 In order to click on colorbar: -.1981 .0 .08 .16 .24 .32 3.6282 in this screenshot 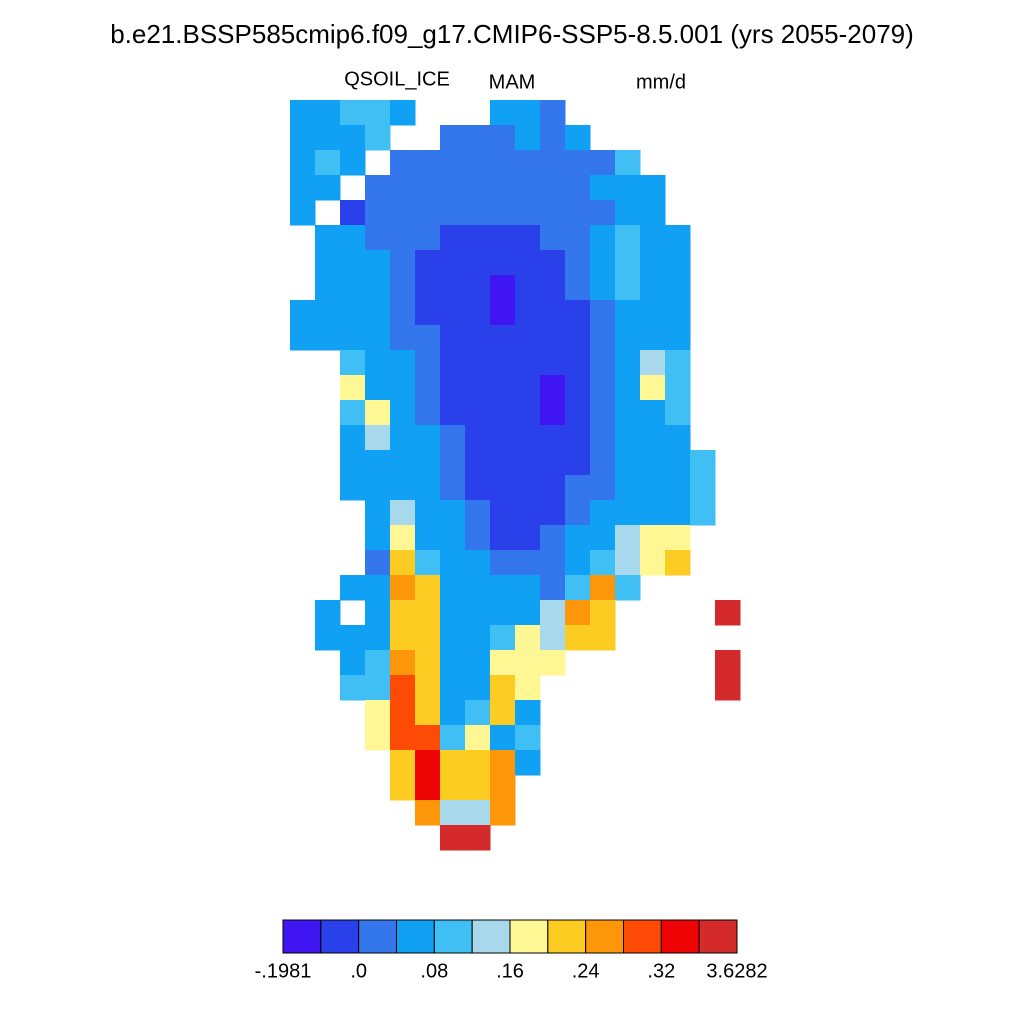, I will do `click(511, 950)`.